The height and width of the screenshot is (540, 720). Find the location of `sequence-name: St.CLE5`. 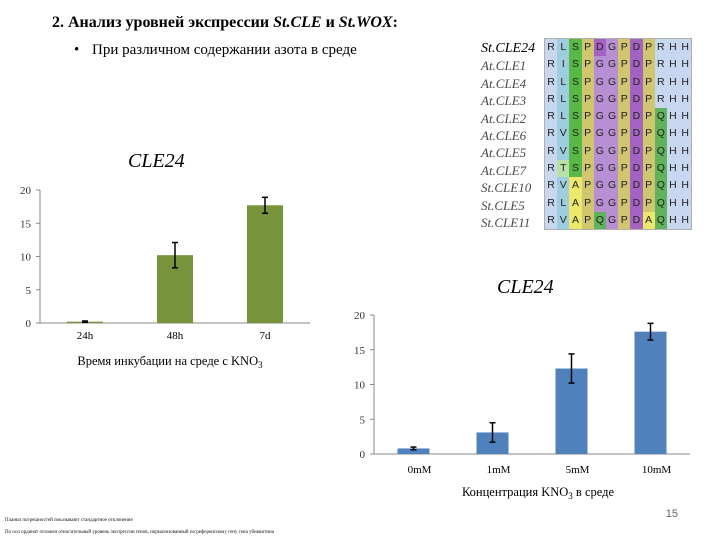

sequence-name: St.CLE5 is located at coordinates (503, 205).